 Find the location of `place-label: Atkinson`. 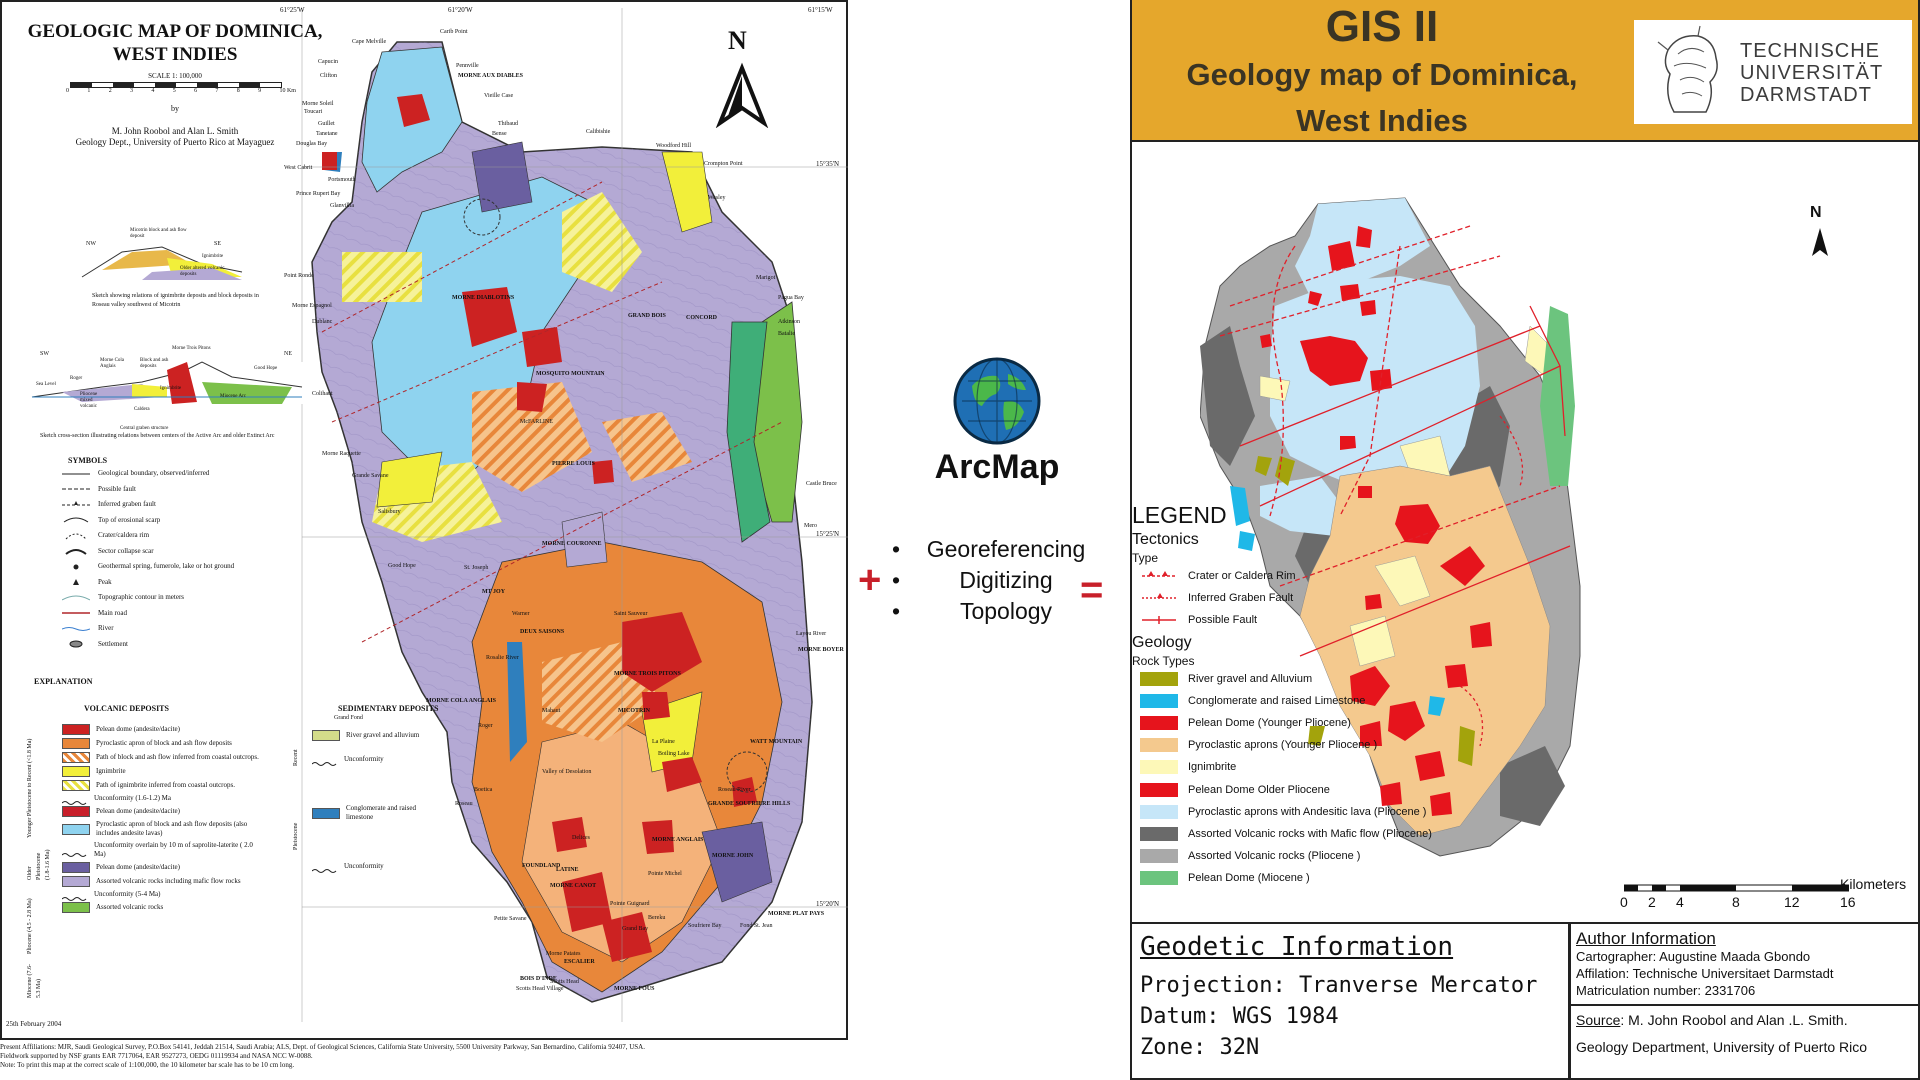

place-label: Atkinson is located at coordinates (789, 322).